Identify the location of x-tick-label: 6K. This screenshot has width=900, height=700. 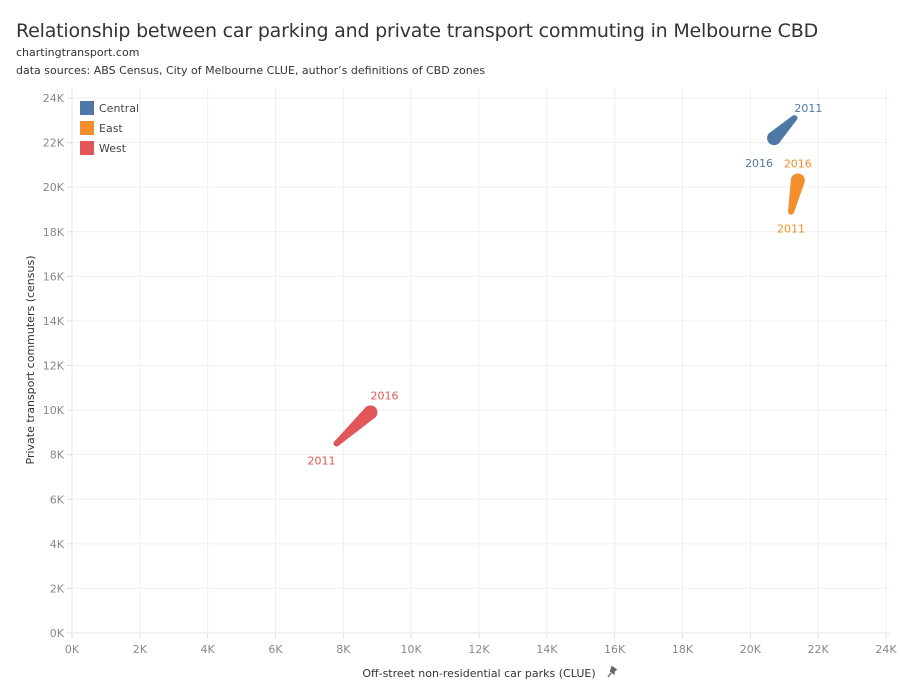
(275, 649).